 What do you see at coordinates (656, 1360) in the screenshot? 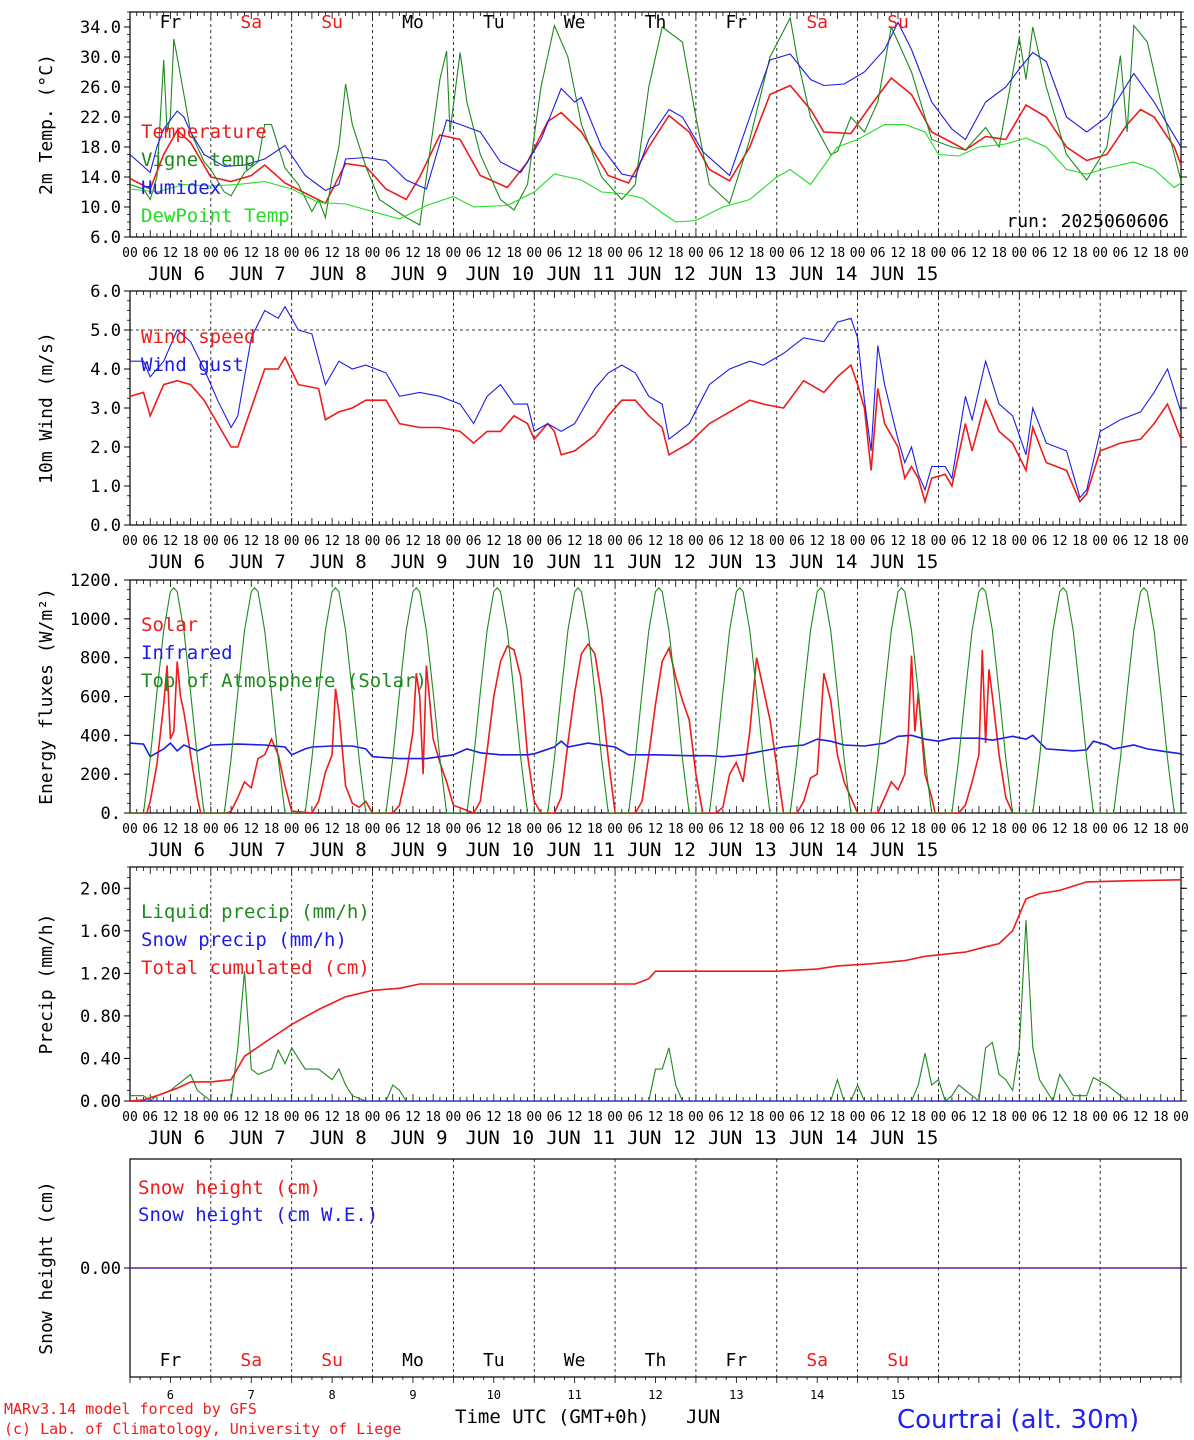
I see `weekday-label: Th` at bounding box center [656, 1360].